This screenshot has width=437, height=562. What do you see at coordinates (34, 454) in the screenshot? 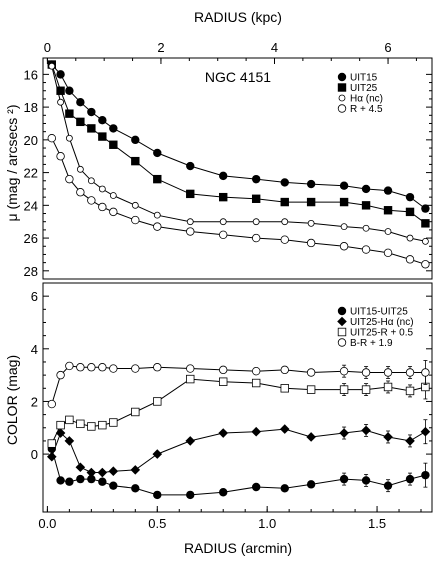
I see `y-tick-label: 0` at bounding box center [34, 454].